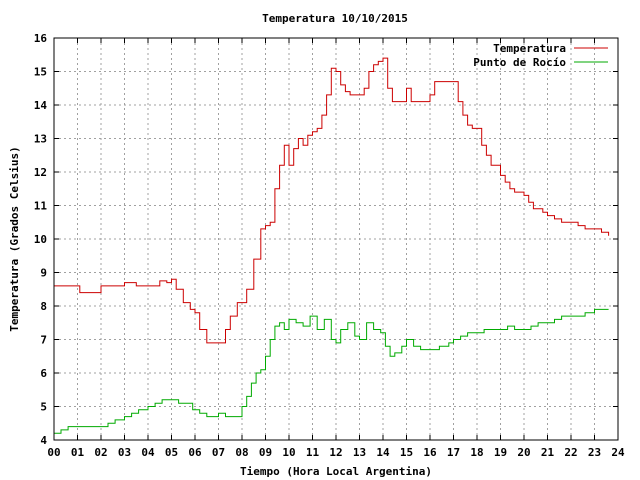 This screenshot has width=640, height=480. What do you see at coordinates (43, 273) in the screenshot?
I see `y-tick-label: 9` at bounding box center [43, 273].